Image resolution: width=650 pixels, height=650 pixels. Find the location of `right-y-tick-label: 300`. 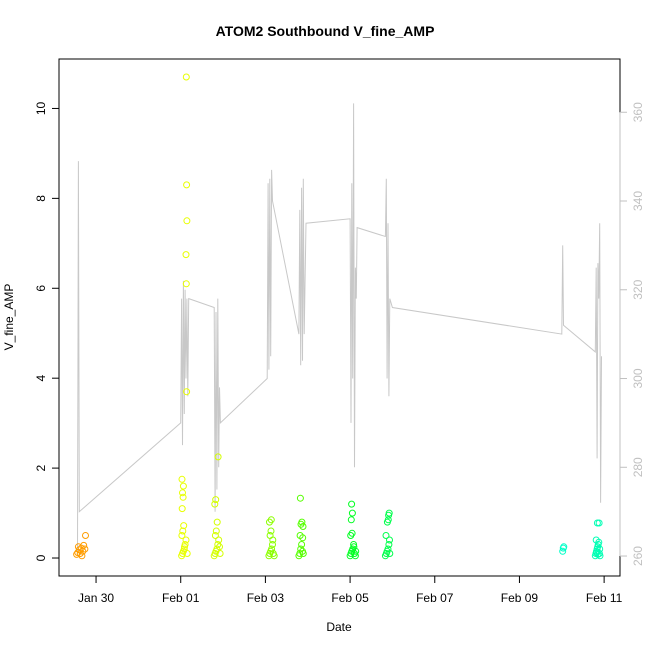

right-y-tick-label: 300 is located at coordinates (638, 378).